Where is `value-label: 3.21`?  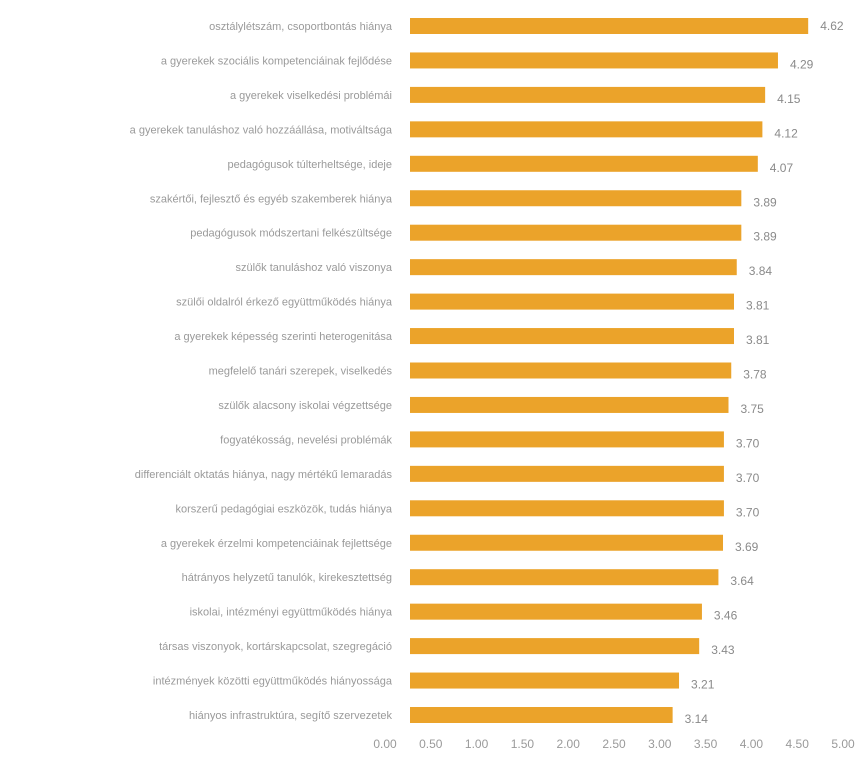 value-label: 3.21 is located at coordinates (703, 685).